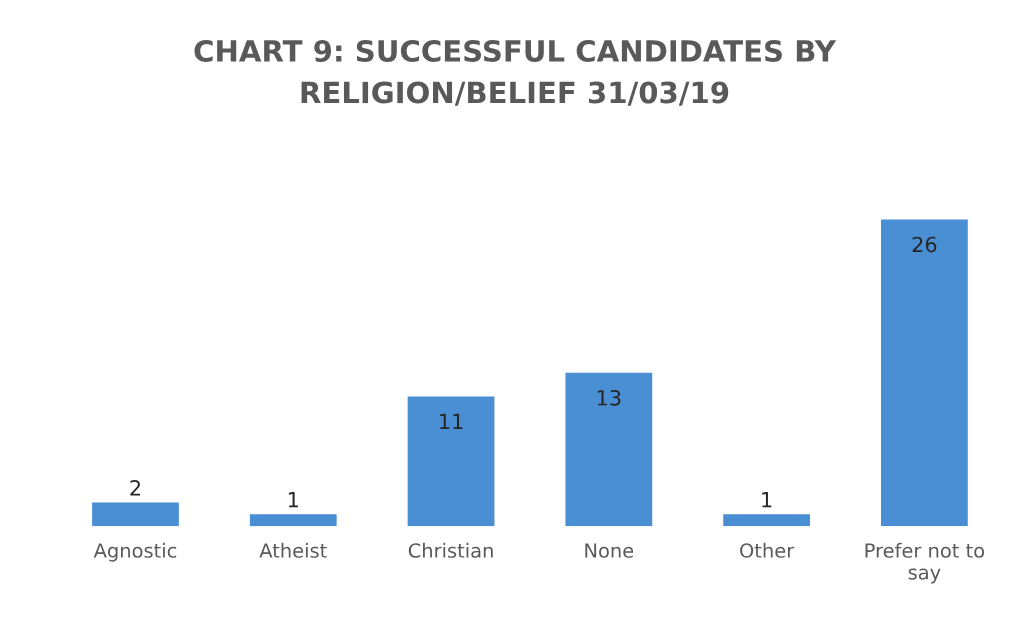  I want to click on x-tick-label: Atheist, so click(293, 550).